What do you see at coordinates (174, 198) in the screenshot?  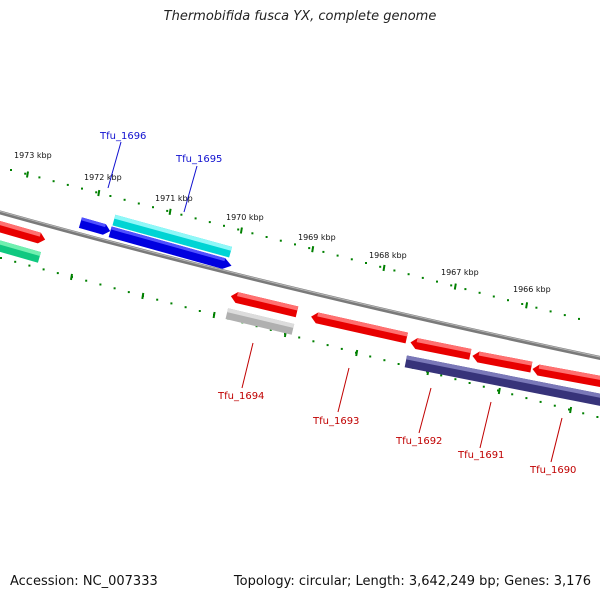 I see `kbp-label-1971: 1971 kbp` at bounding box center [174, 198].